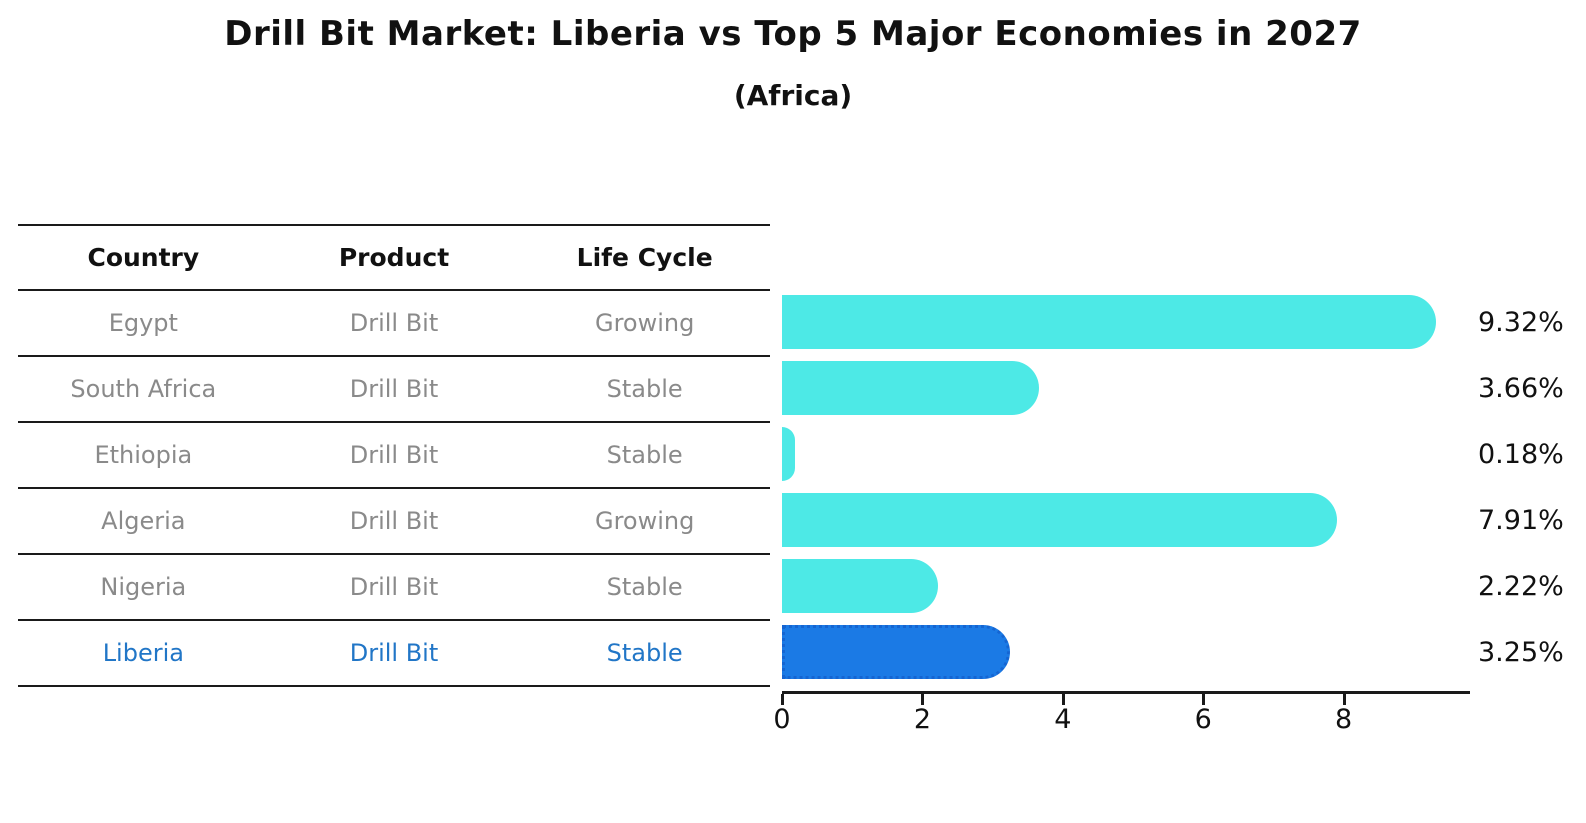 The width and height of the screenshot is (1586, 823). Describe the element at coordinates (1521, 586) in the screenshot. I see `value-label-nigeria: 2.22%` at that location.